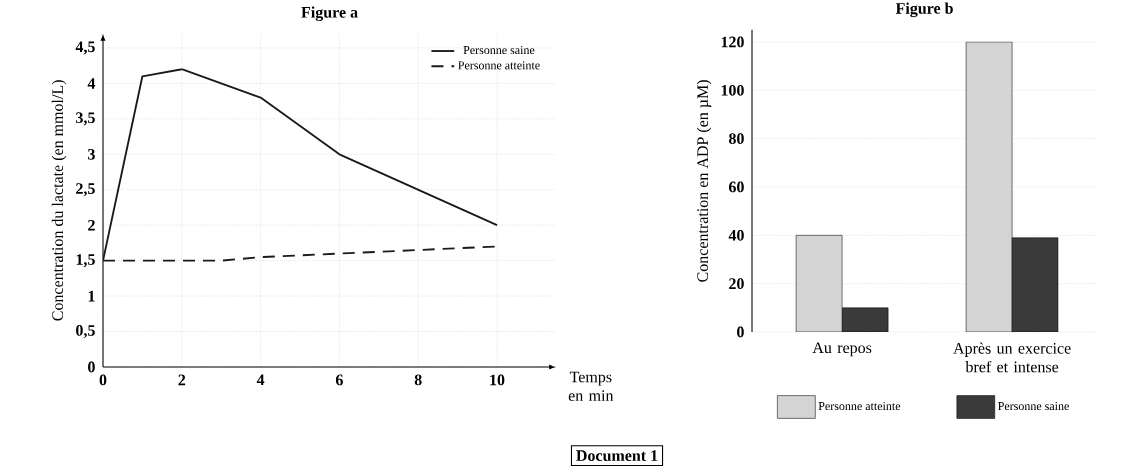 The width and height of the screenshot is (1141, 468). I want to click on x-tick-label: 2, so click(182, 380).